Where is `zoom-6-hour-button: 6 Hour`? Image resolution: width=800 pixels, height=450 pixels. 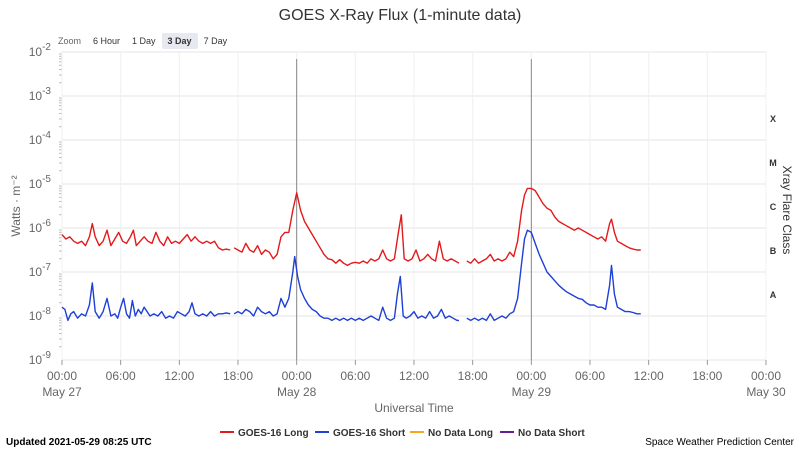 zoom-6-hour-button: 6 Hour is located at coordinates (107, 40).